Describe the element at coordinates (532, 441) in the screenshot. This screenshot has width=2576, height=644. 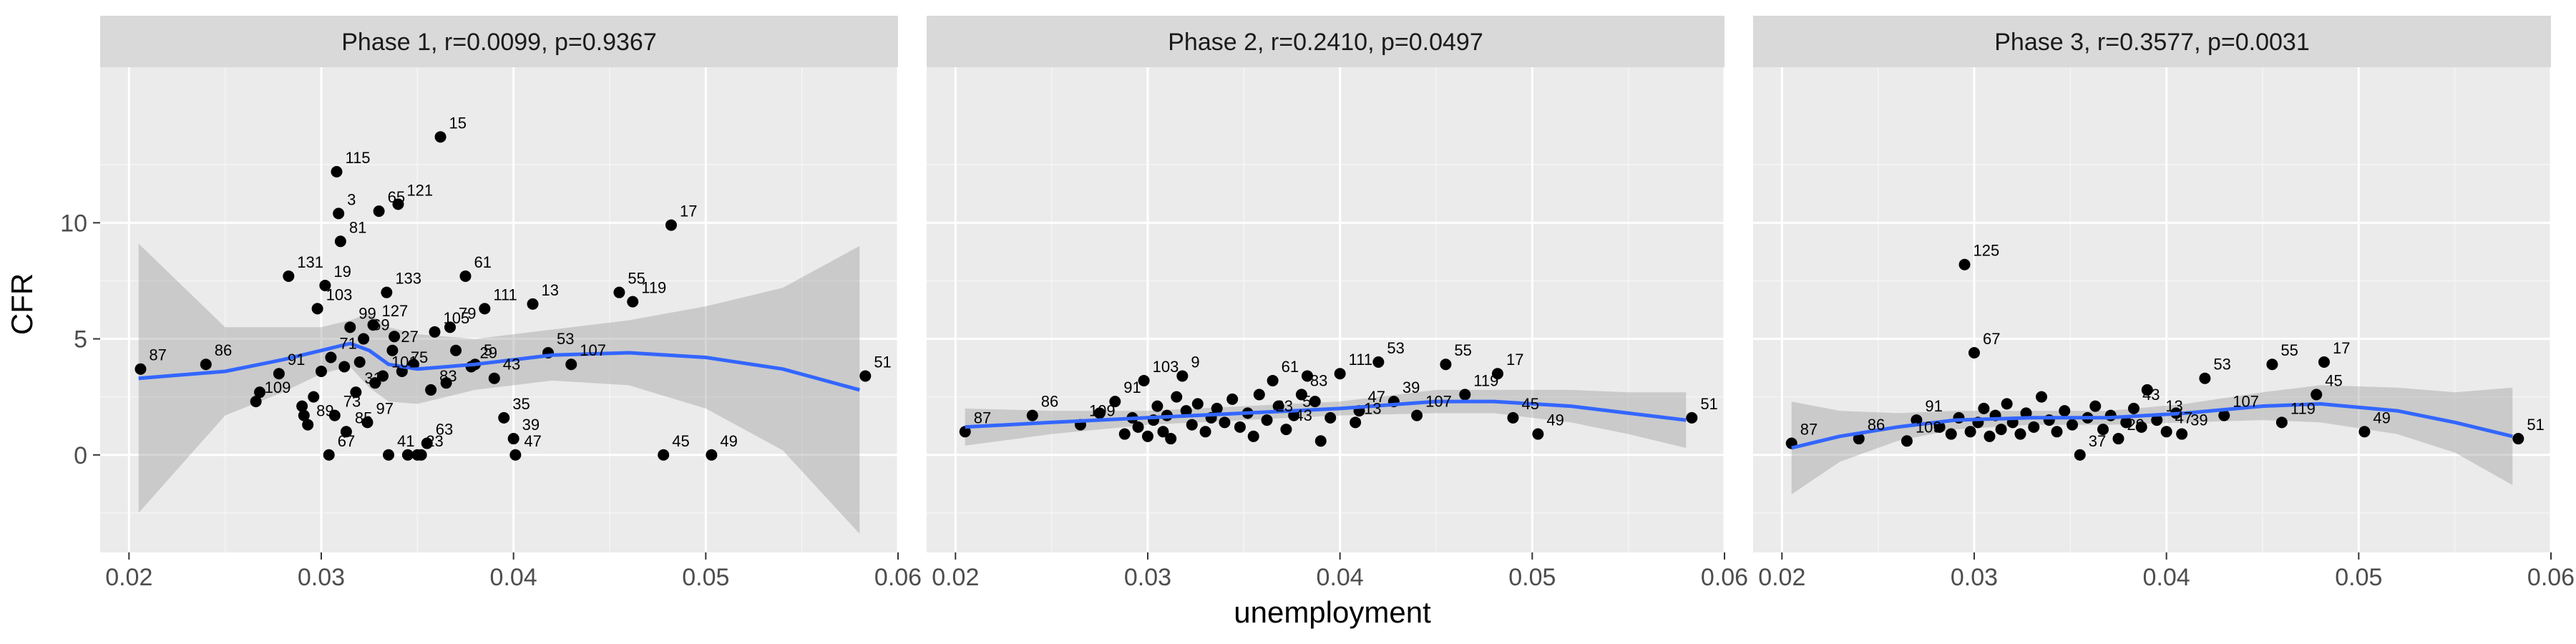
I see `point-label: 47` at that location.